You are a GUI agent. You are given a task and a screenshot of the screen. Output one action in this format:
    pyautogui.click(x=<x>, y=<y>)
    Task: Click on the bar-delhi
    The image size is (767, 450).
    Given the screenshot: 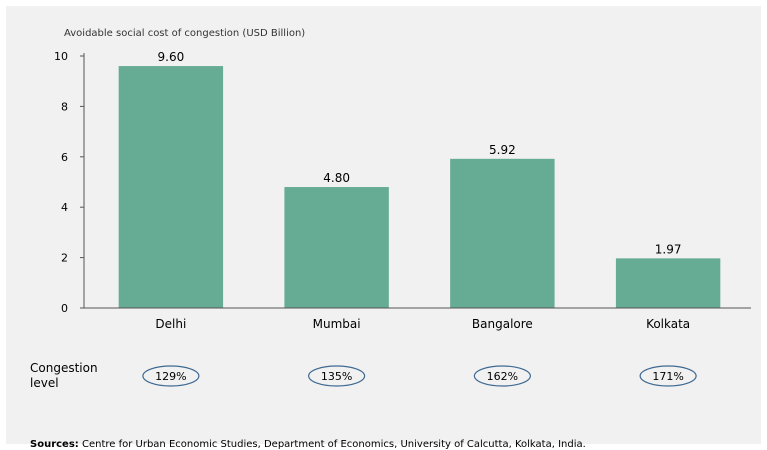 What is the action you would take?
    pyautogui.click(x=171, y=187)
    